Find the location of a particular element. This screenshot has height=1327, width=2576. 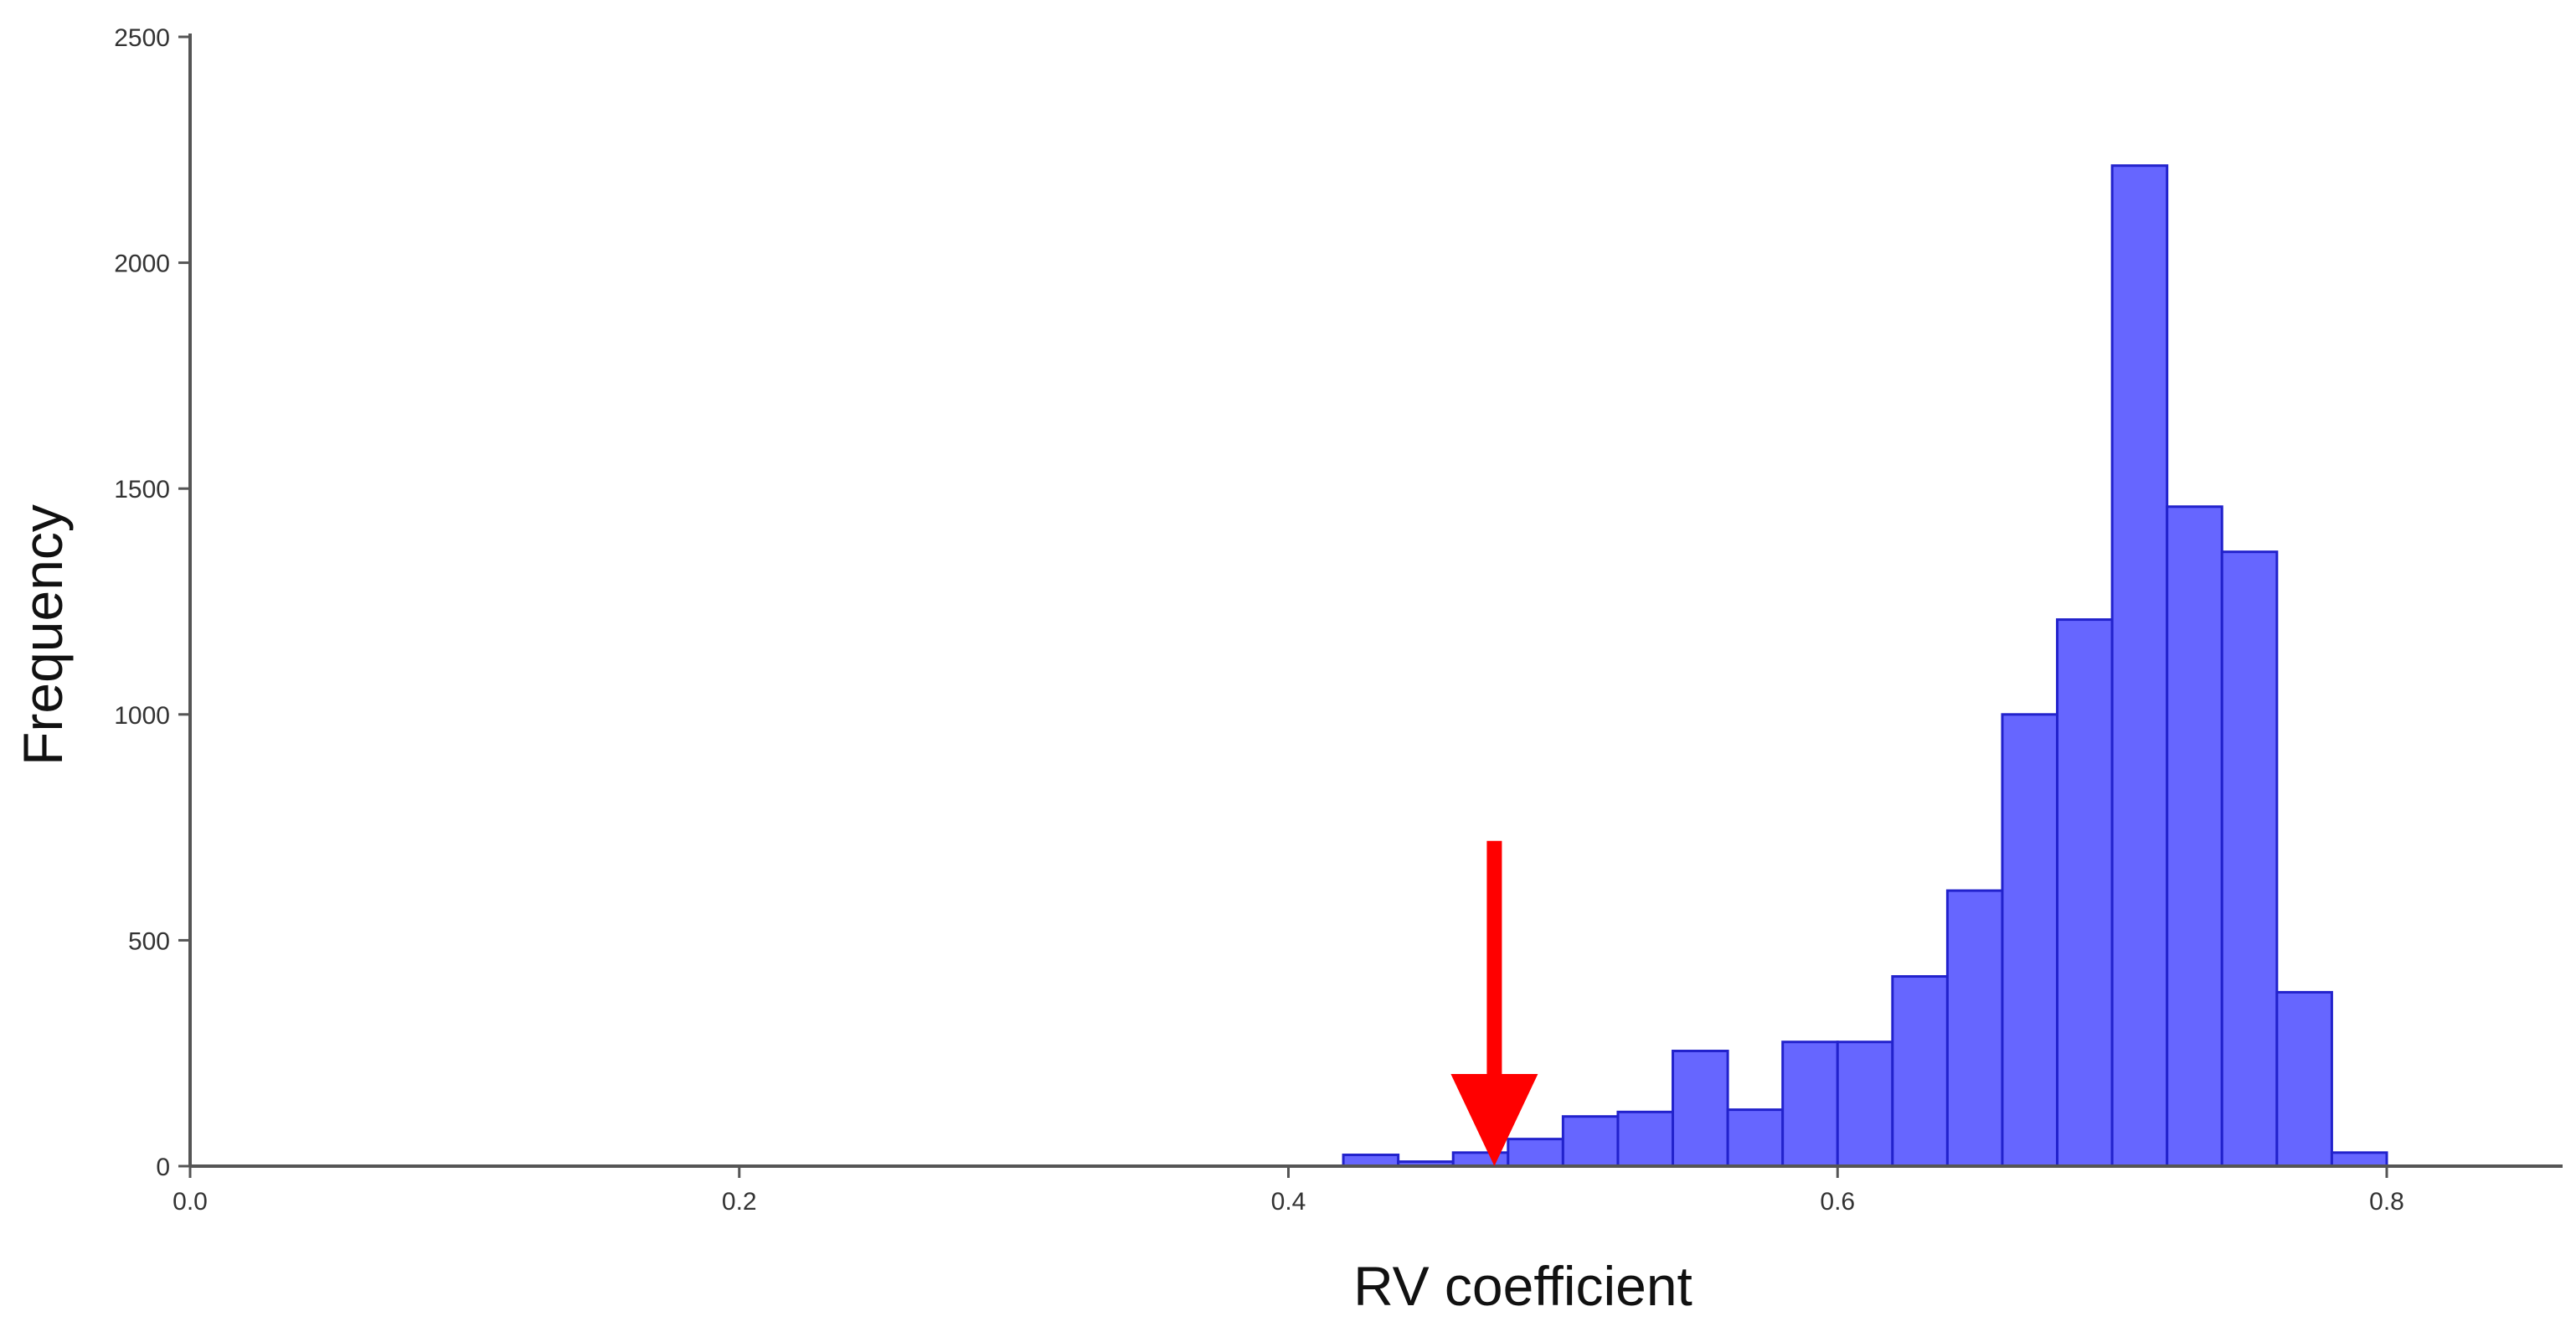

x-tick-label: 0.2 is located at coordinates (739, 1202).